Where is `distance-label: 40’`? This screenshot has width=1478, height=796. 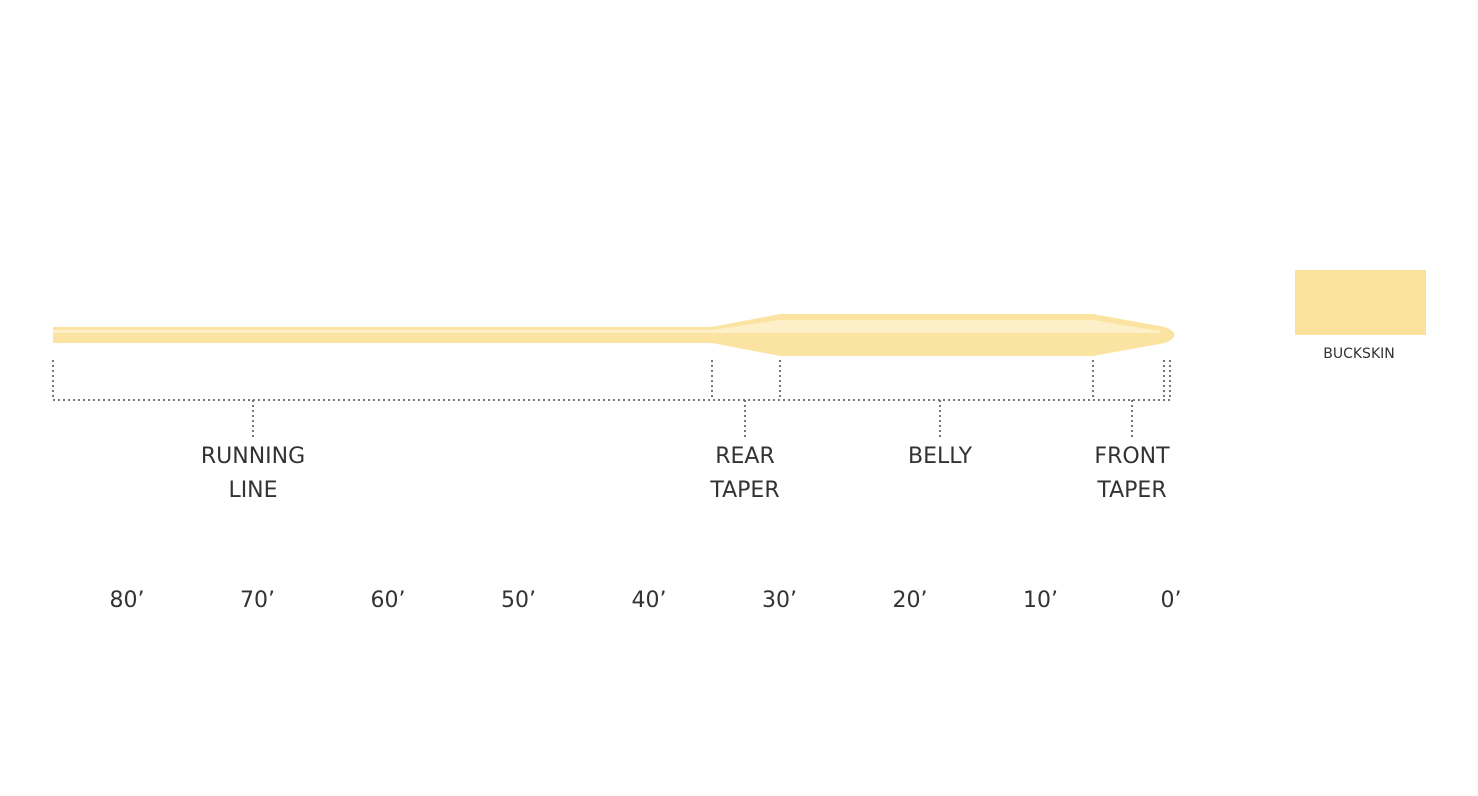 distance-label: 40’ is located at coordinates (649, 600).